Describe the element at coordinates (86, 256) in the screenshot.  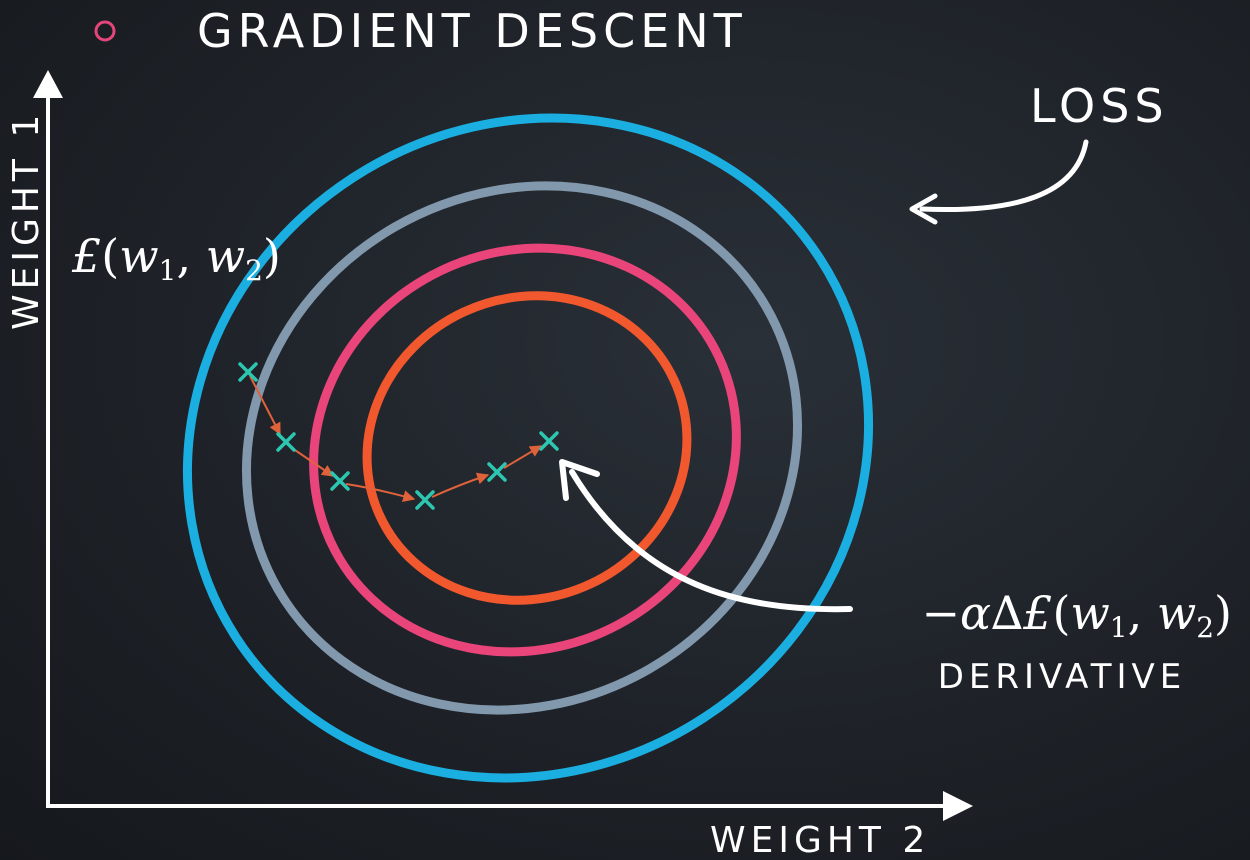
I see `loss-symbol: £` at that location.